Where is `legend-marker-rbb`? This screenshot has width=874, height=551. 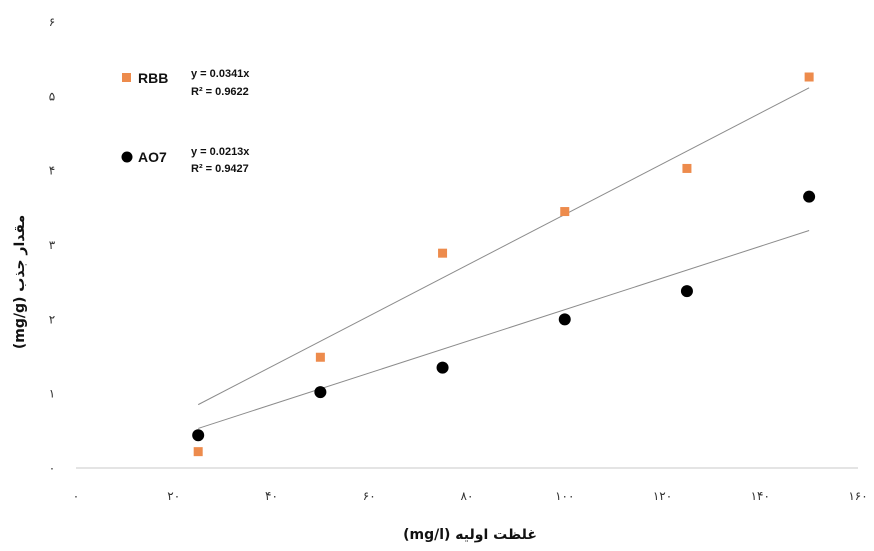
legend-marker-rbb is located at coordinates (126, 77).